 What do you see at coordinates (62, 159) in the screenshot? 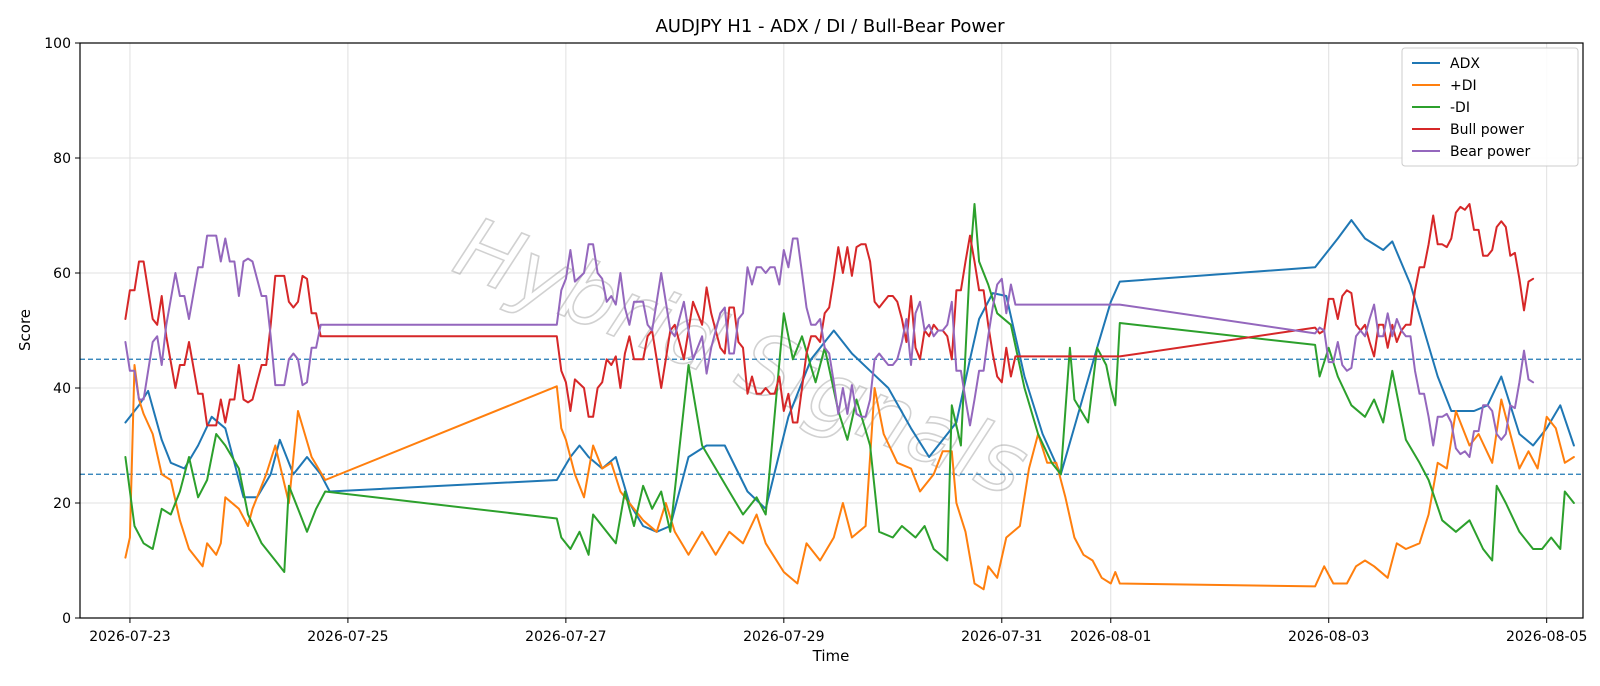
I see `y-tick-label: 80` at bounding box center [62, 159].